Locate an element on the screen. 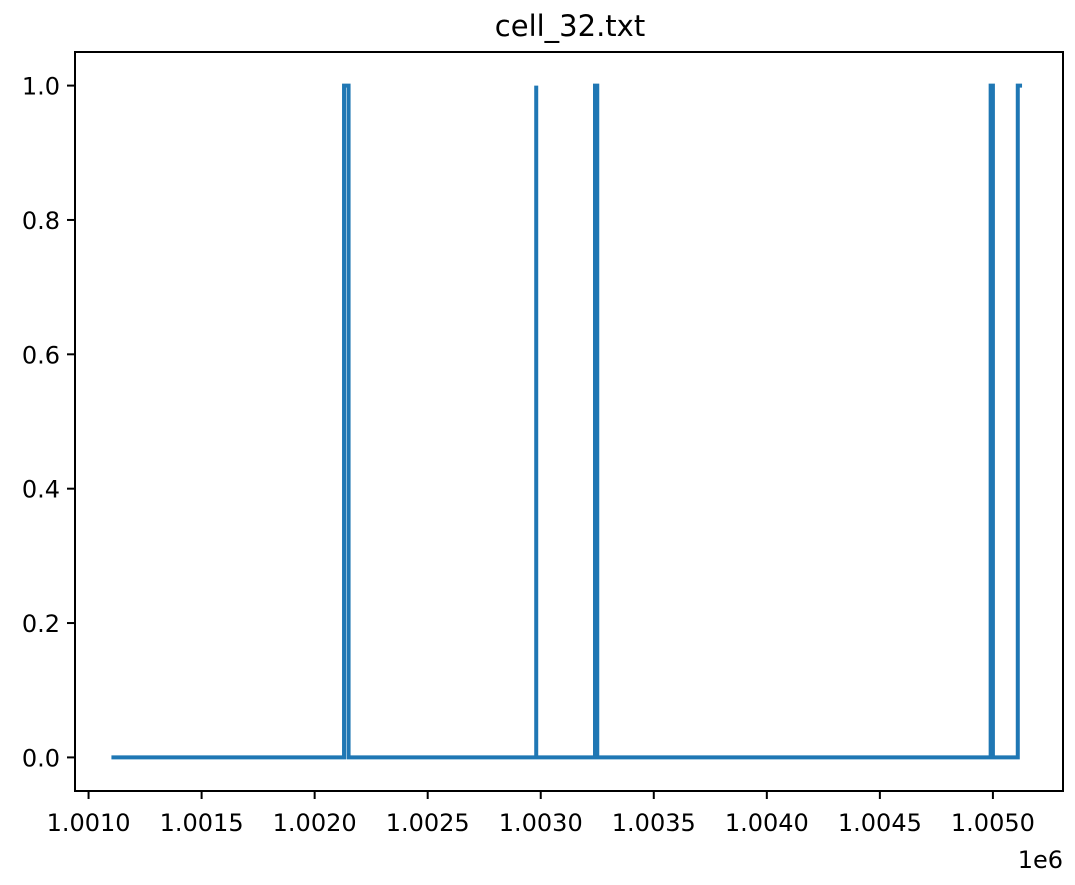 Image resolution: width=1075 pixels, height=885 pixels. x-tick-label: 1.0020 is located at coordinates (315, 823).